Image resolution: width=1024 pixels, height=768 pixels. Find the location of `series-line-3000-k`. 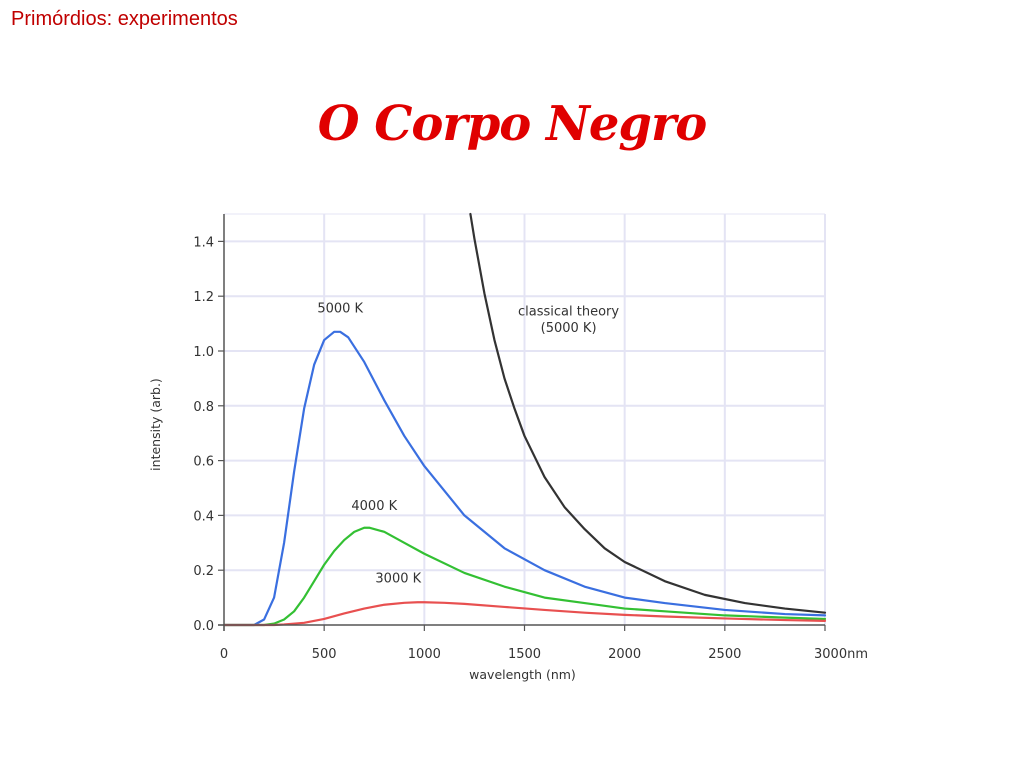

series-line-3000-k is located at coordinates (524, 614).